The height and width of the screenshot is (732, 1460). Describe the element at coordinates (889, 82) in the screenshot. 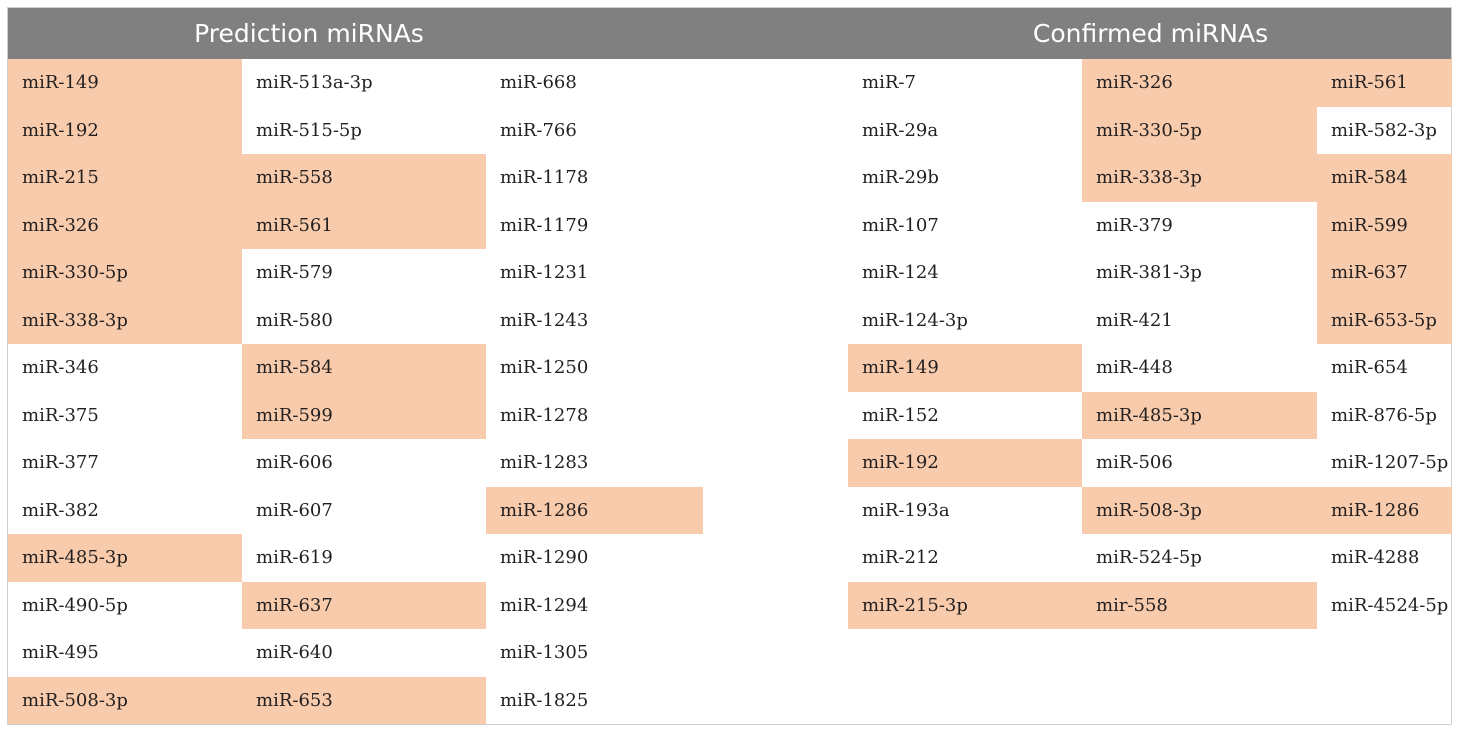

I see `confirmed-mirna-cell: miR-7` at that location.